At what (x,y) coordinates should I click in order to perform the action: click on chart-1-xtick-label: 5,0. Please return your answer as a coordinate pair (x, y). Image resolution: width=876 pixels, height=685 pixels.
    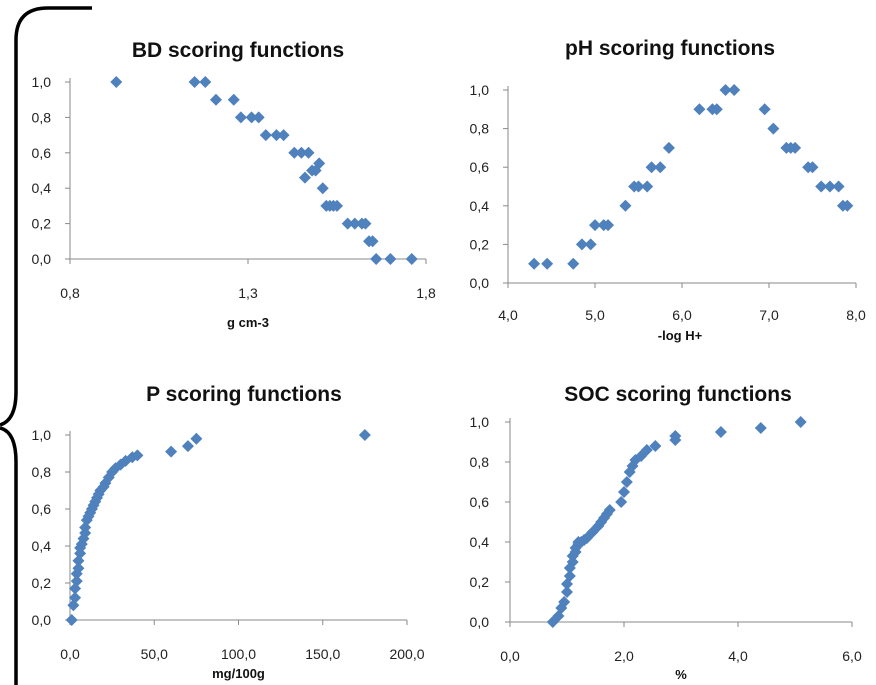
    Looking at the image, I should click on (595, 315).